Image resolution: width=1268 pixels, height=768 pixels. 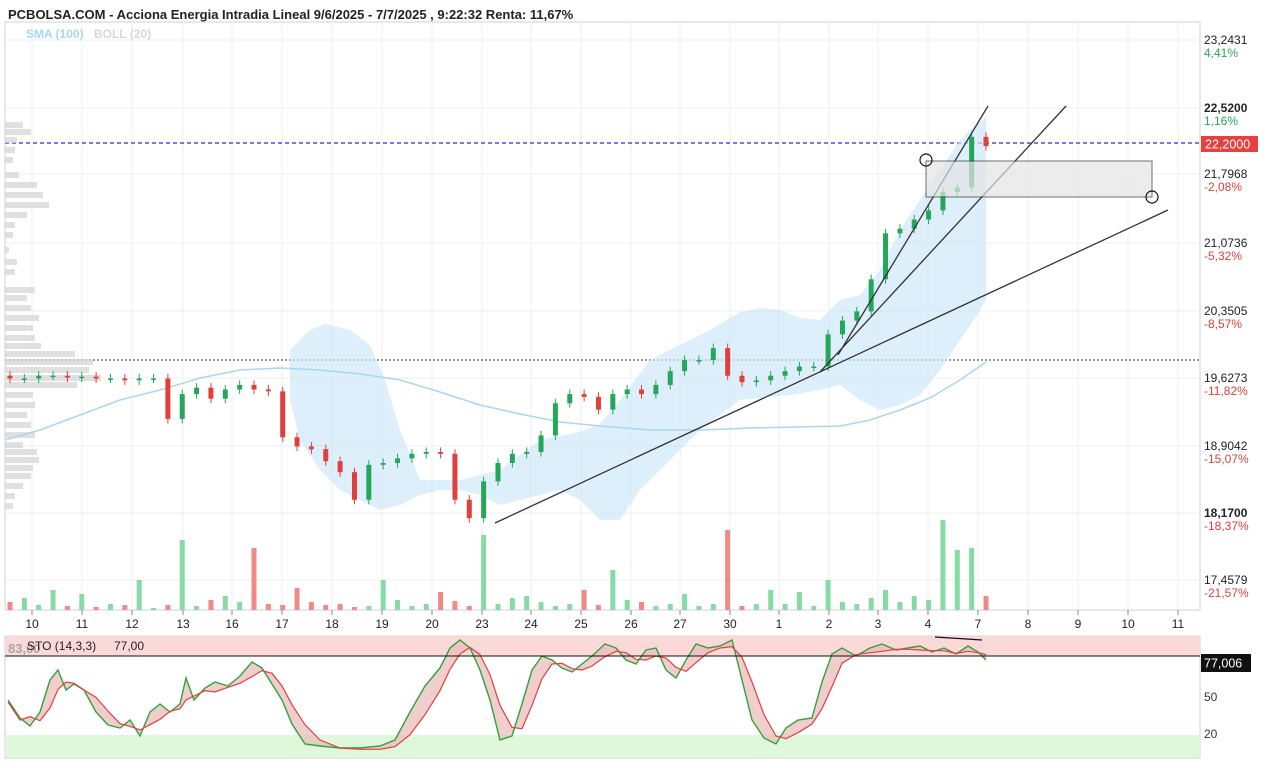 I want to click on y-tick-percent: 1,16%, so click(x=1221, y=121).